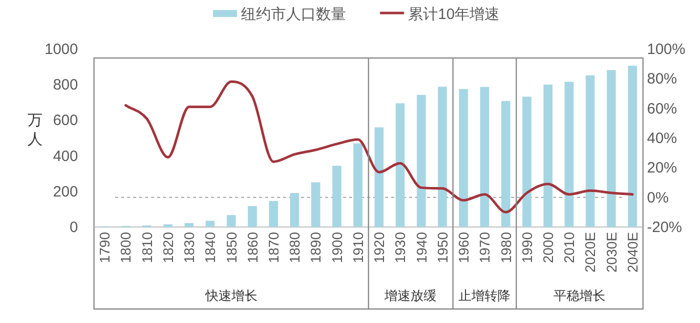  Describe the element at coordinates (61, 49) in the screenshot. I see `y-tick-label: 1000` at that location.